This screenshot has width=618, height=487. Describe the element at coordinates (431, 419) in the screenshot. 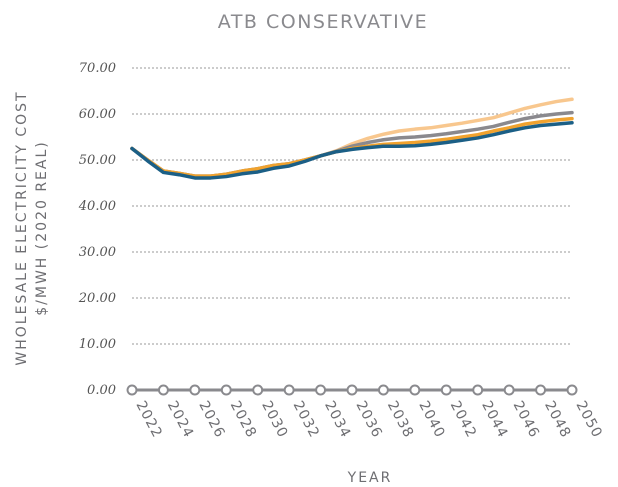

I see `x-tick-label: 2040` at that location.